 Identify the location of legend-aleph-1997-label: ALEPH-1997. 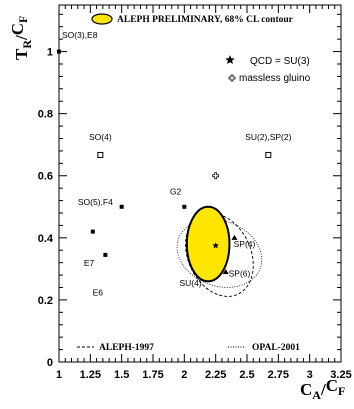
(126, 348).